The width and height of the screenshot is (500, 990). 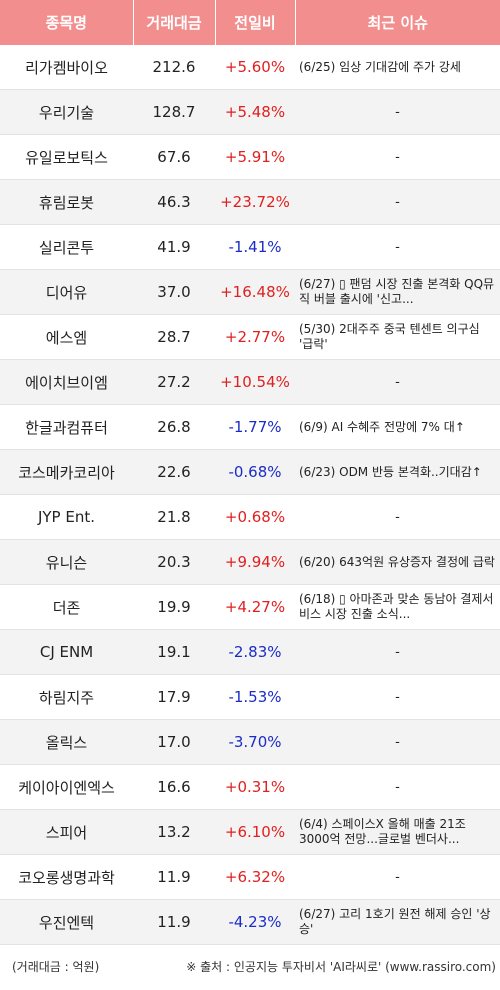 What do you see at coordinates (174, 742) in the screenshot?
I see `trading-volume-cell: 17.0` at bounding box center [174, 742].